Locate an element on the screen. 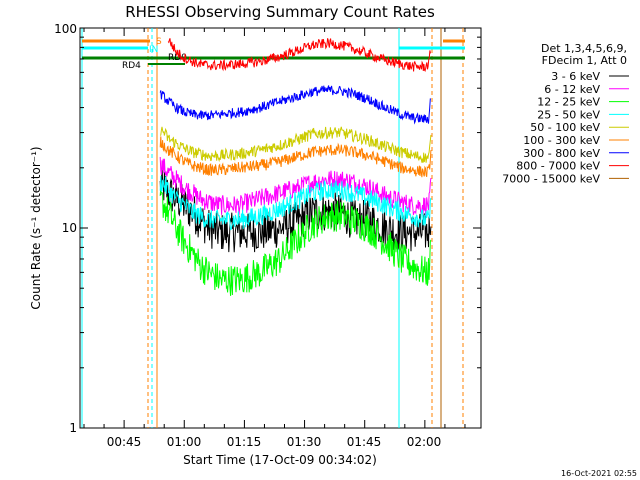  y-axis-label: Count Rate (s⁻¹ detector⁻¹) is located at coordinates (36, 227).